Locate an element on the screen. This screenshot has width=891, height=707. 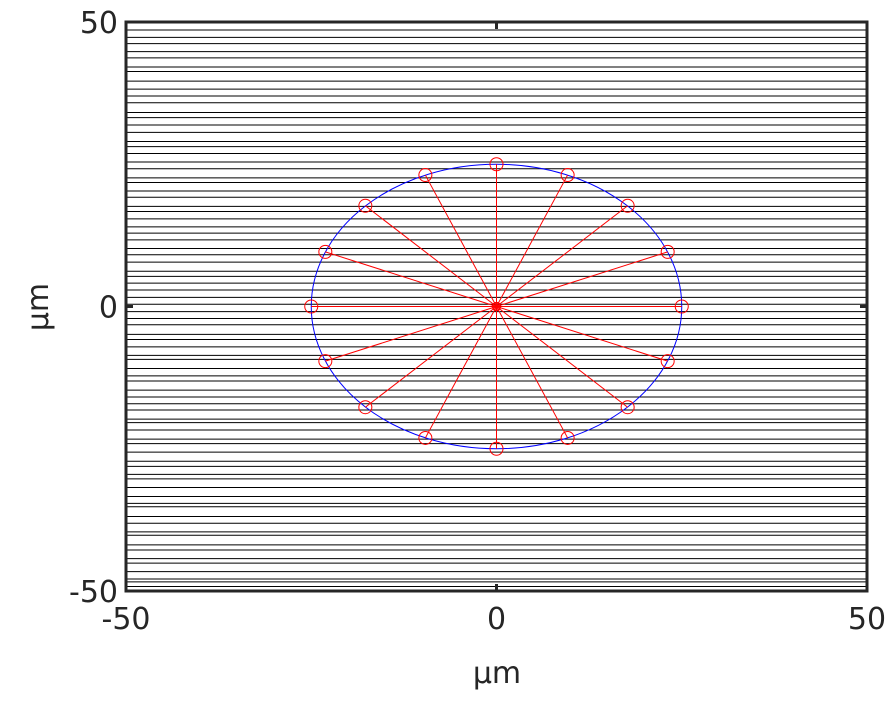
x-tick-label: 0 is located at coordinates (496, 619).